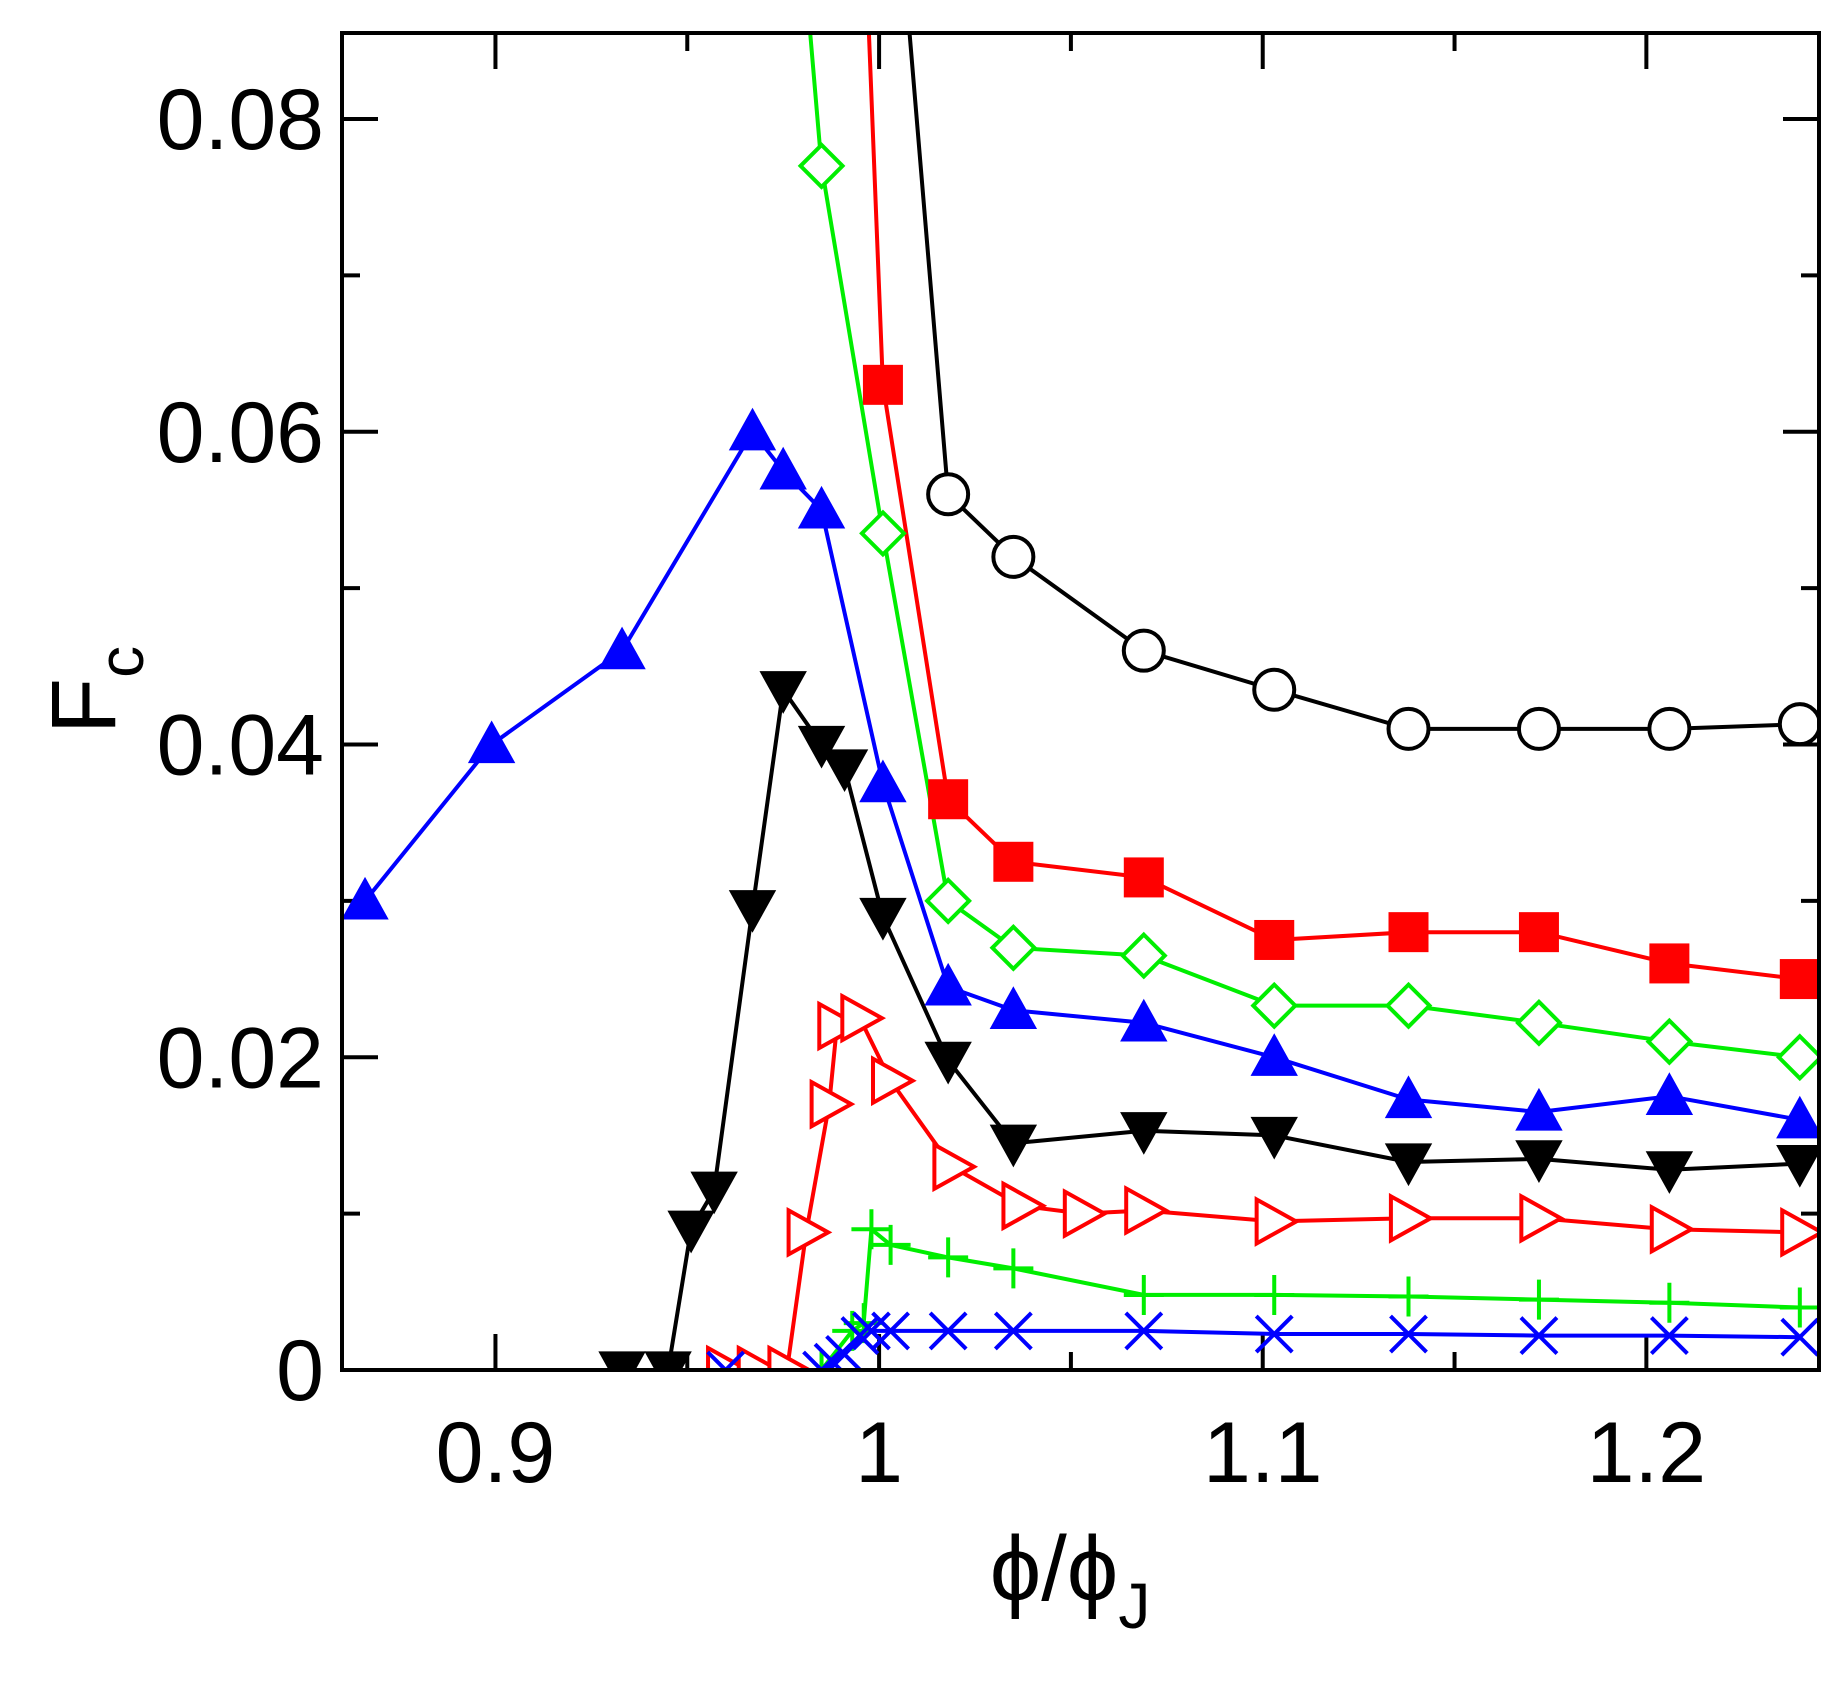 The height and width of the screenshot is (1700, 1842). What do you see at coordinates (1263, 1453) in the screenshot?
I see `x-tick-label: 1.1` at bounding box center [1263, 1453].